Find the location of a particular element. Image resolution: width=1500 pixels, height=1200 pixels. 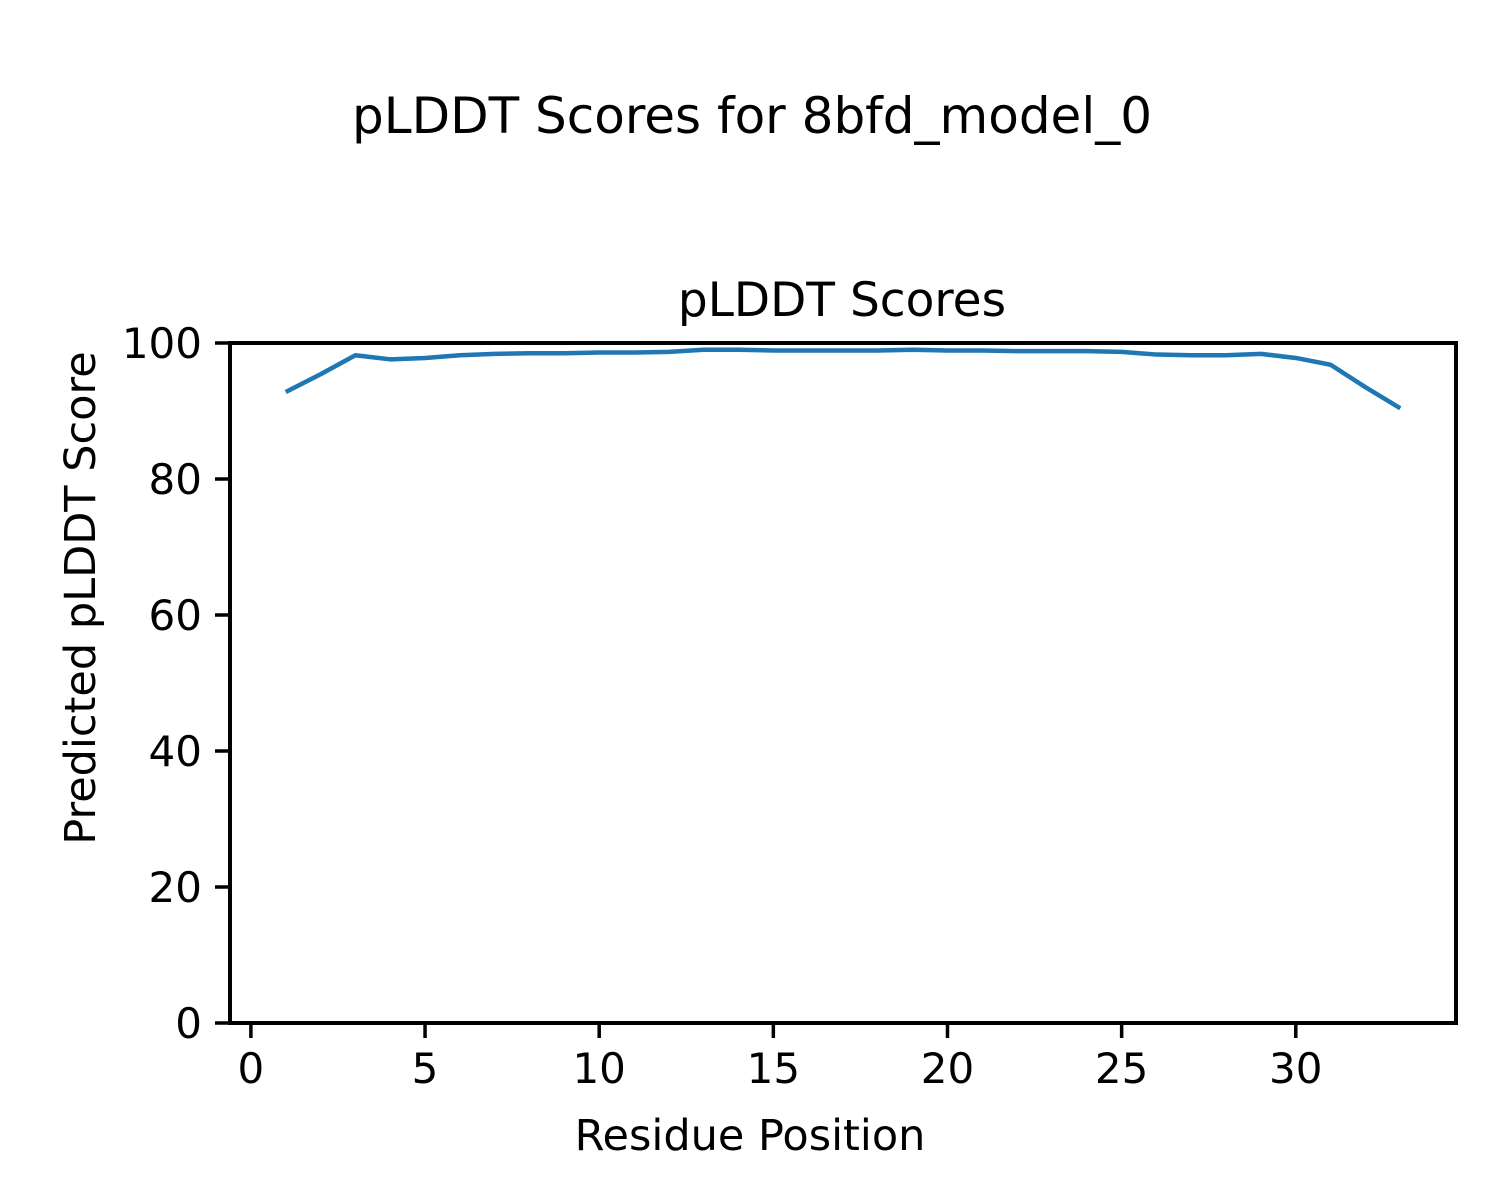

plddt-score-line is located at coordinates (843, 379).